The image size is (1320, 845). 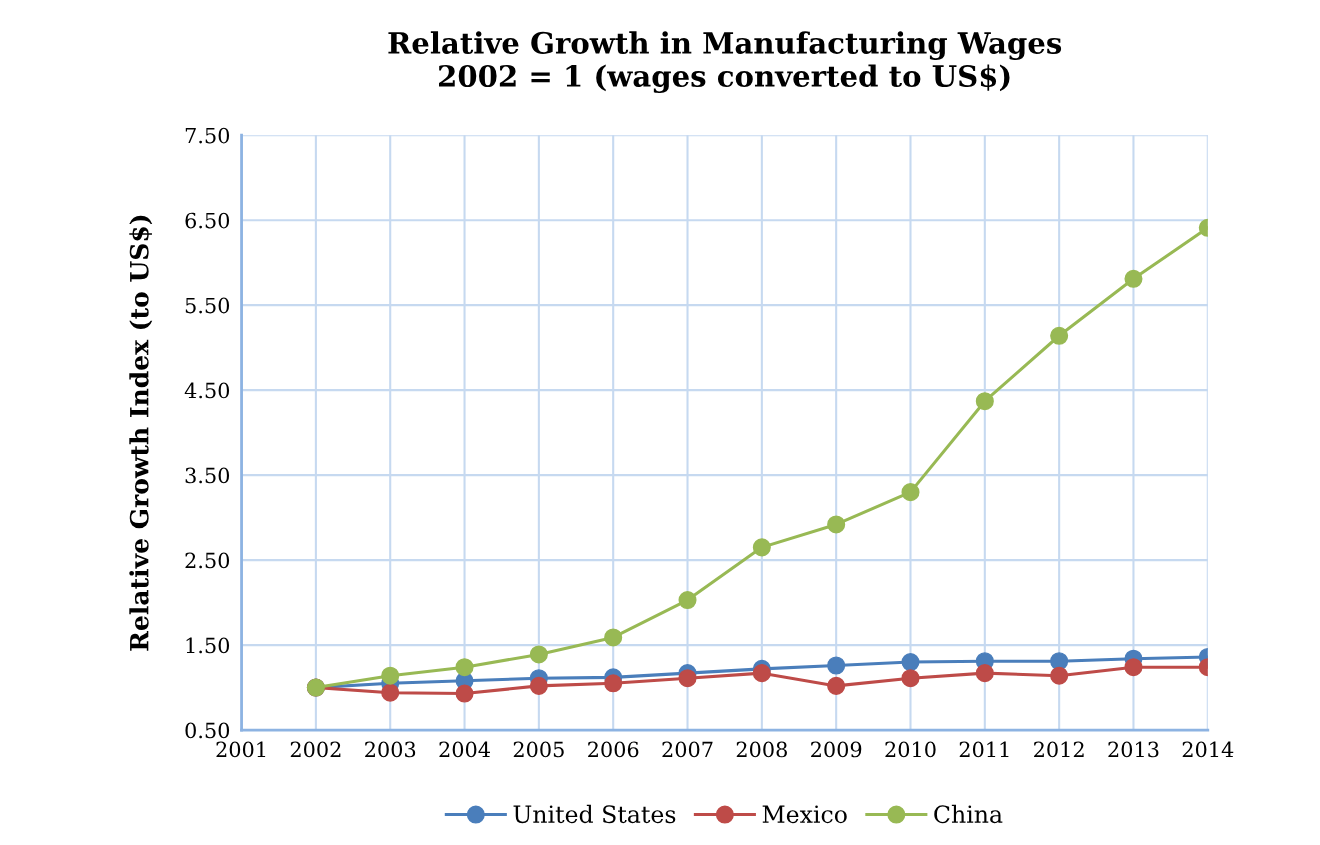 I want to click on y-tick-label: 4.50, so click(x=207, y=390).